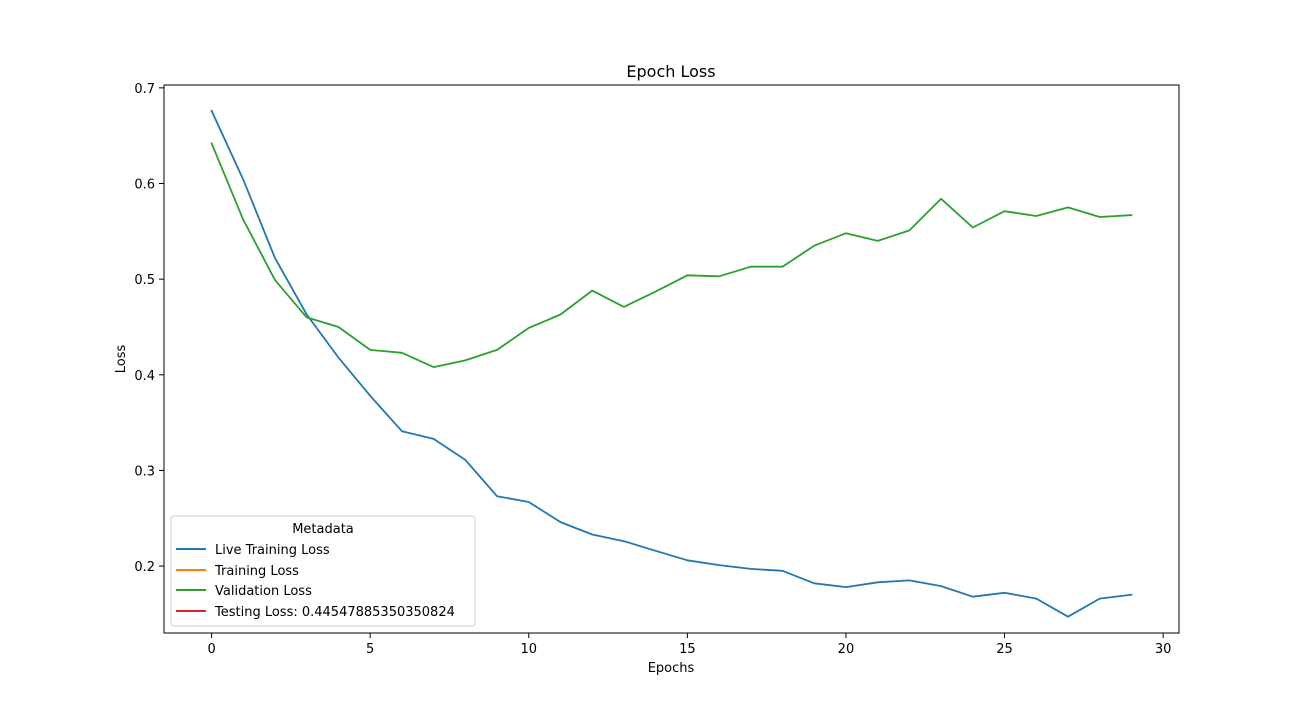  I want to click on y-tick-label: 0.2, so click(144, 567).